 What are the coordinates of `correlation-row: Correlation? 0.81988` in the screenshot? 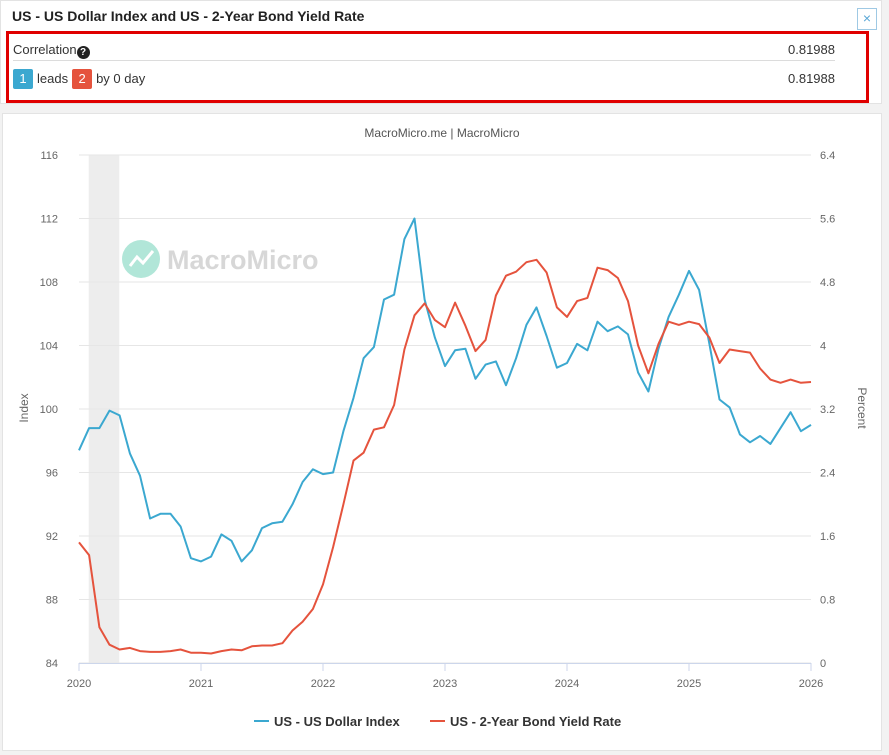 It's located at (424, 50).